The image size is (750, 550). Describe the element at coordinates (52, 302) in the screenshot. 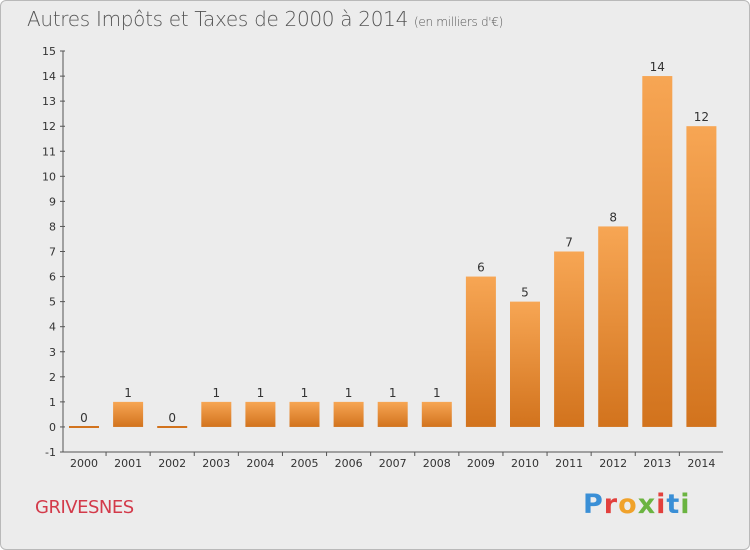

I see `y-tick-label: 5` at that location.